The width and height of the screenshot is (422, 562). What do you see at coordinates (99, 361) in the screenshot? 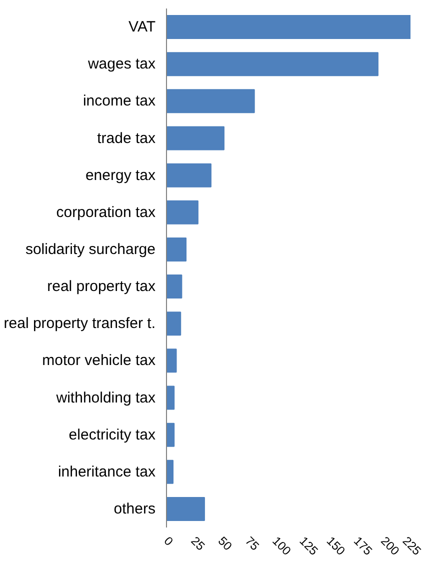
I see `y-tick-label: motor vehicle tax` at bounding box center [99, 361].